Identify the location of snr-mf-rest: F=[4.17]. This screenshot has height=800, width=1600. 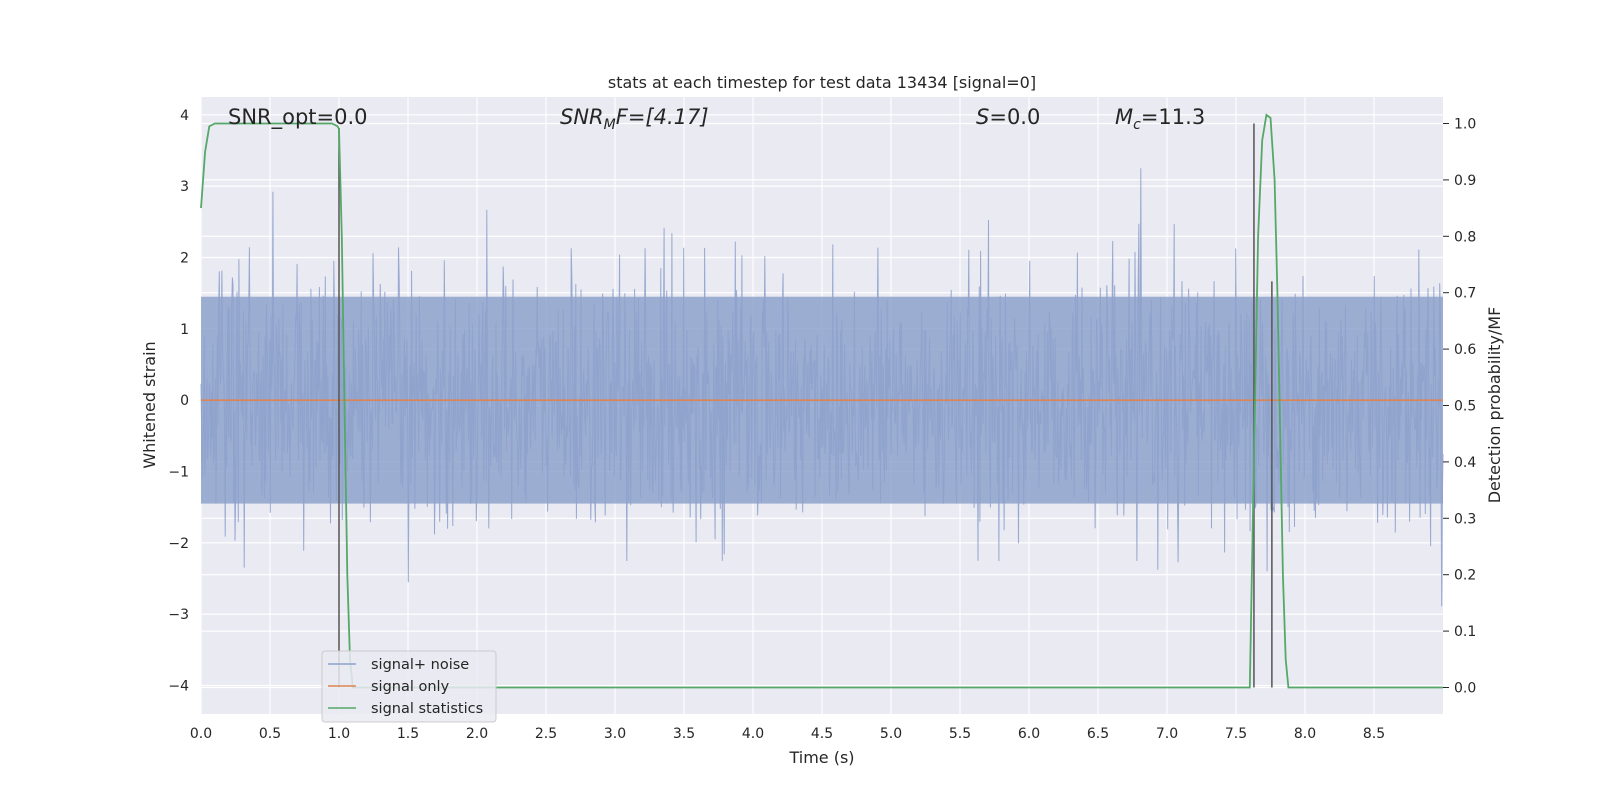
(662, 117).